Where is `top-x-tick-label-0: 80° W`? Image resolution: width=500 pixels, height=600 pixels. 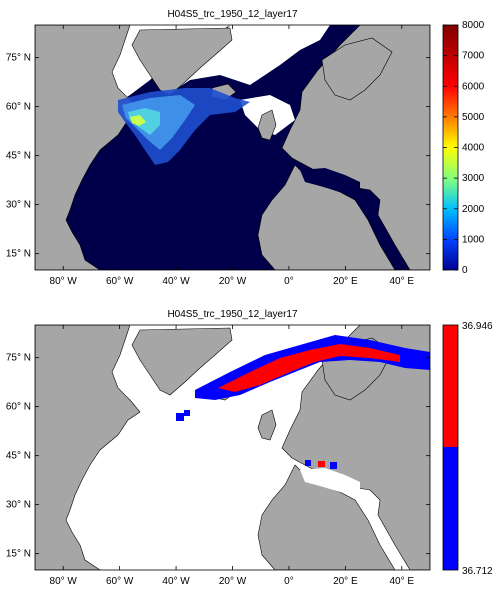 top-x-tick-label-0: 80° W is located at coordinates (64, 281).